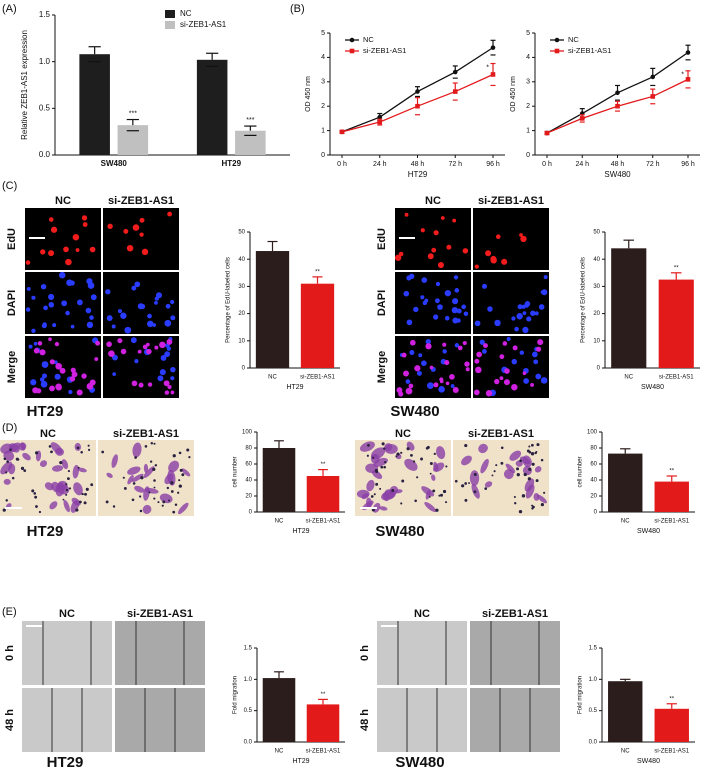 The width and height of the screenshot is (709, 772). Describe the element at coordinates (596, 314) in the screenshot. I see `y-tick-label: 20` at that location.